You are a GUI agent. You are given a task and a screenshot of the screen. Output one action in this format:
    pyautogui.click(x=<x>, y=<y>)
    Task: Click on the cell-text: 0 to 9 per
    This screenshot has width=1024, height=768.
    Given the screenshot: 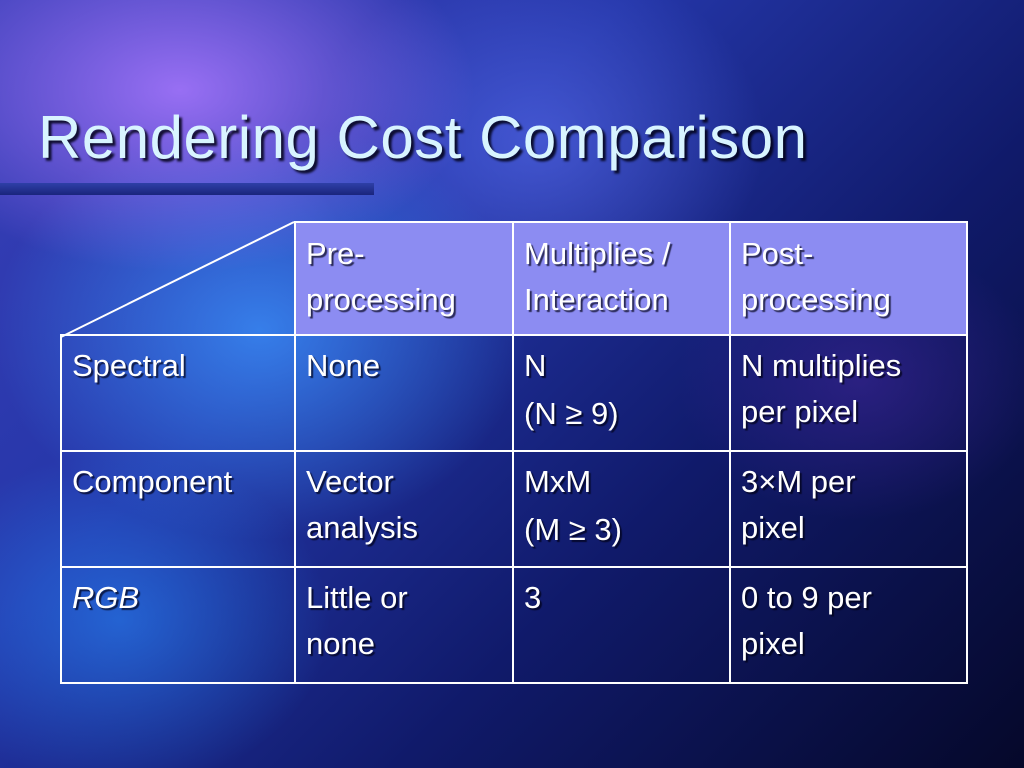 What is the action you would take?
    pyautogui.click(x=806, y=597)
    